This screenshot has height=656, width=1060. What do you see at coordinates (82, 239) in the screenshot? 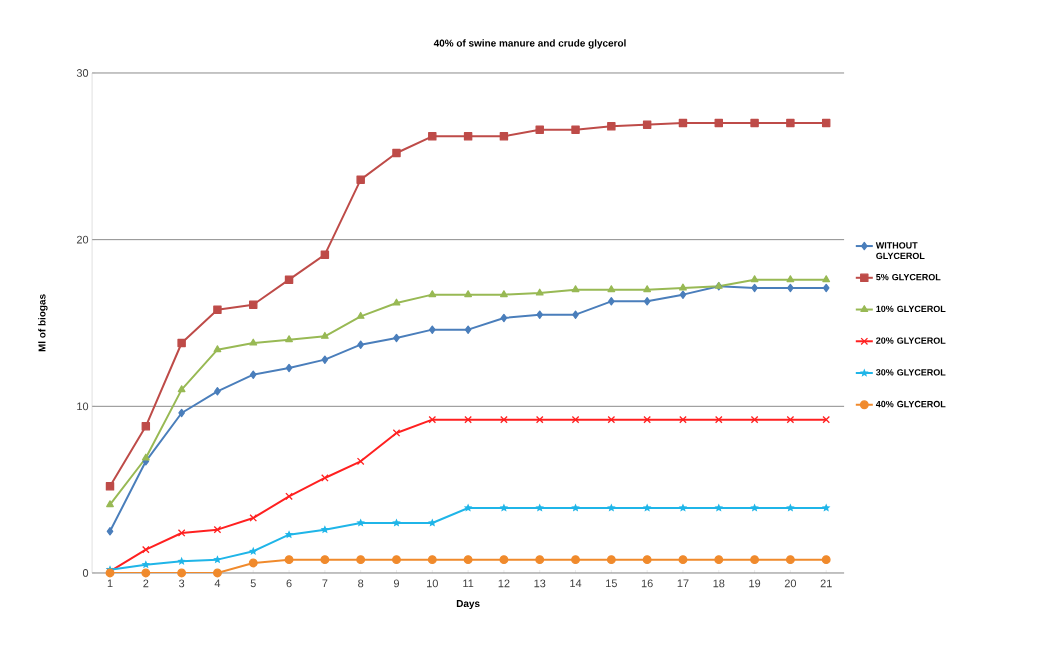
I see `y-tick-label: 20` at bounding box center [82, 239].